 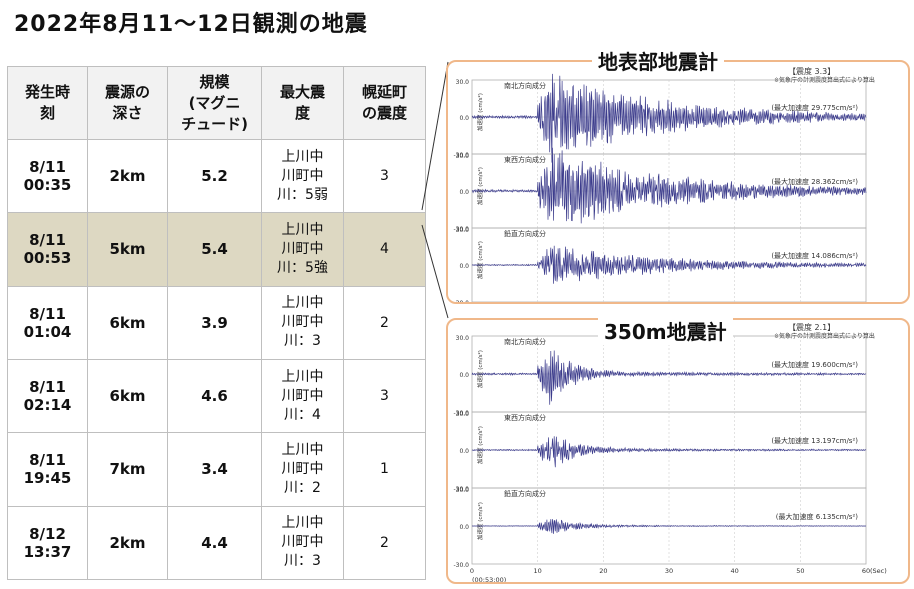 I want to click on deep-panel-title: 350m地震計, so click(x=665, y=330).